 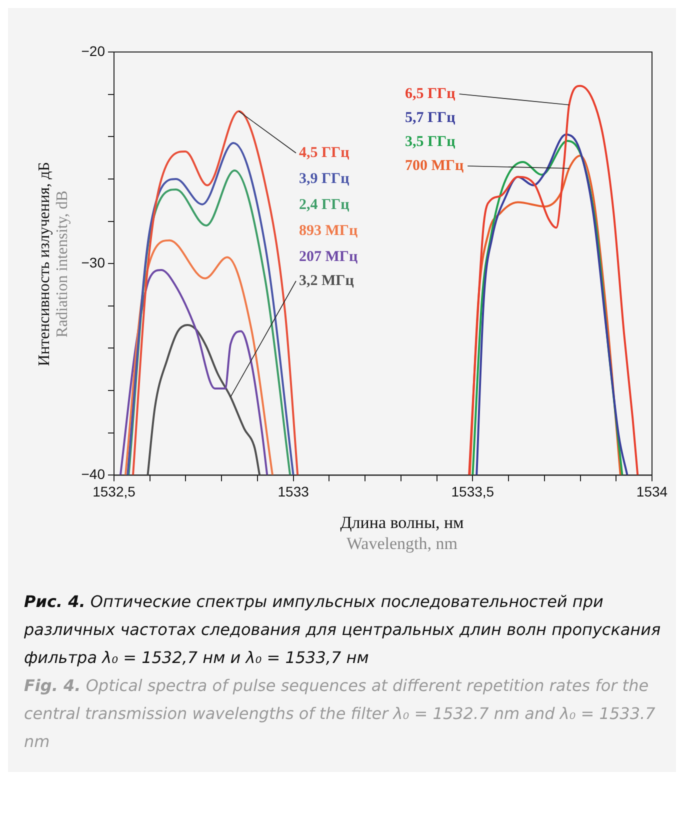 What do you see at coordinates (402, 533) in the screenshot?
I see `x-axis-title: Длина волны, нм Wavelength, nm` at bounding box center [402, 533].